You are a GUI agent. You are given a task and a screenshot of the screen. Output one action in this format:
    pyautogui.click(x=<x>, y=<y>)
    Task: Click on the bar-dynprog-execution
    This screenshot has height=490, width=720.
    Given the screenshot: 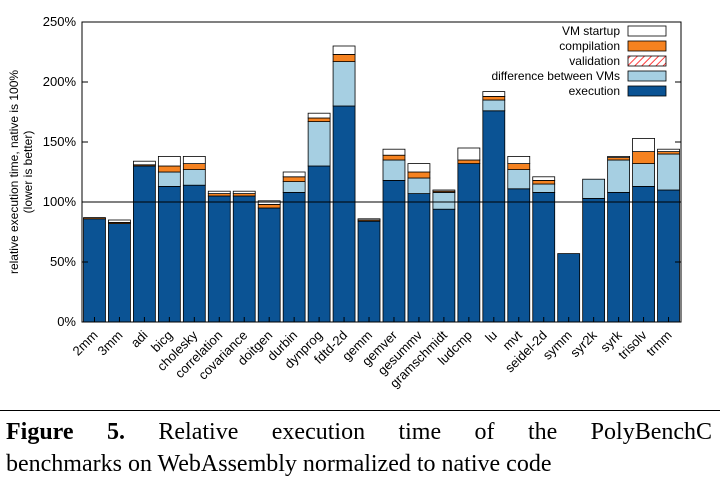 What is the action you would take?
    pyautogui.click(x=319, y=244)
    